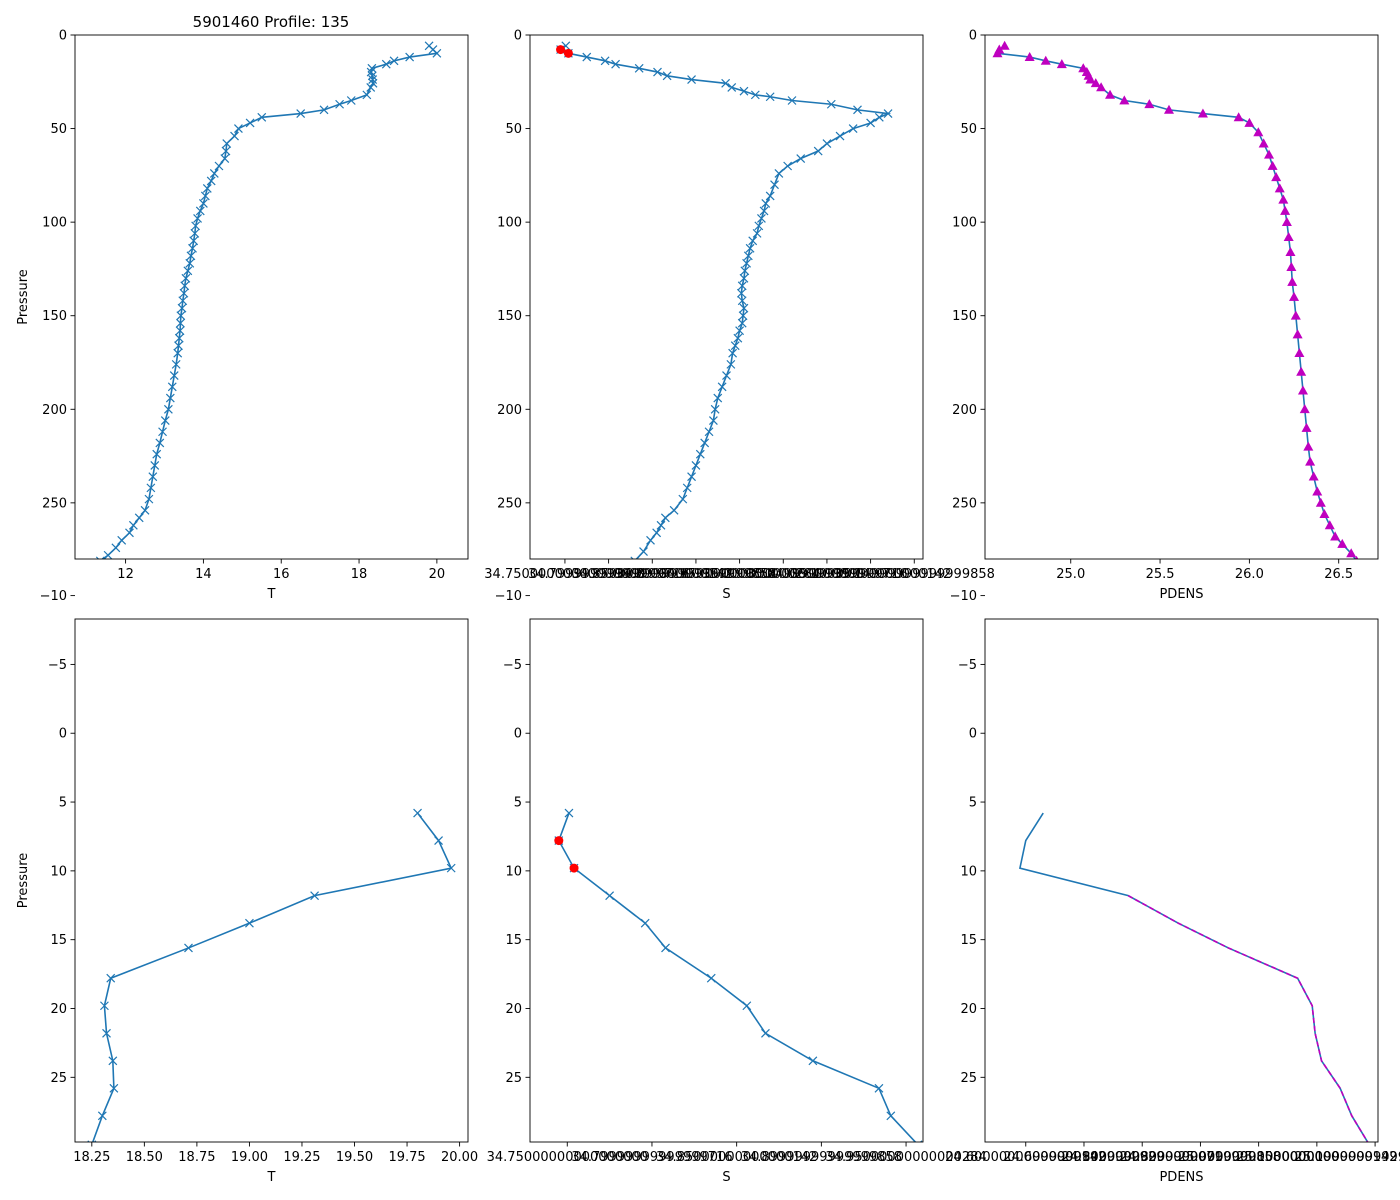 The width and height of the screenshot is (1400, 1200). Describe the element at coordinates (406, 1157) in the screenshot. I see `x-tick-label: 19.75` at that location.